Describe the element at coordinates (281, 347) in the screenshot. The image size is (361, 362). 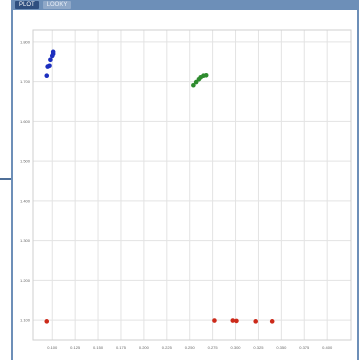
I see `x-tick-label: 0.350` at that location.